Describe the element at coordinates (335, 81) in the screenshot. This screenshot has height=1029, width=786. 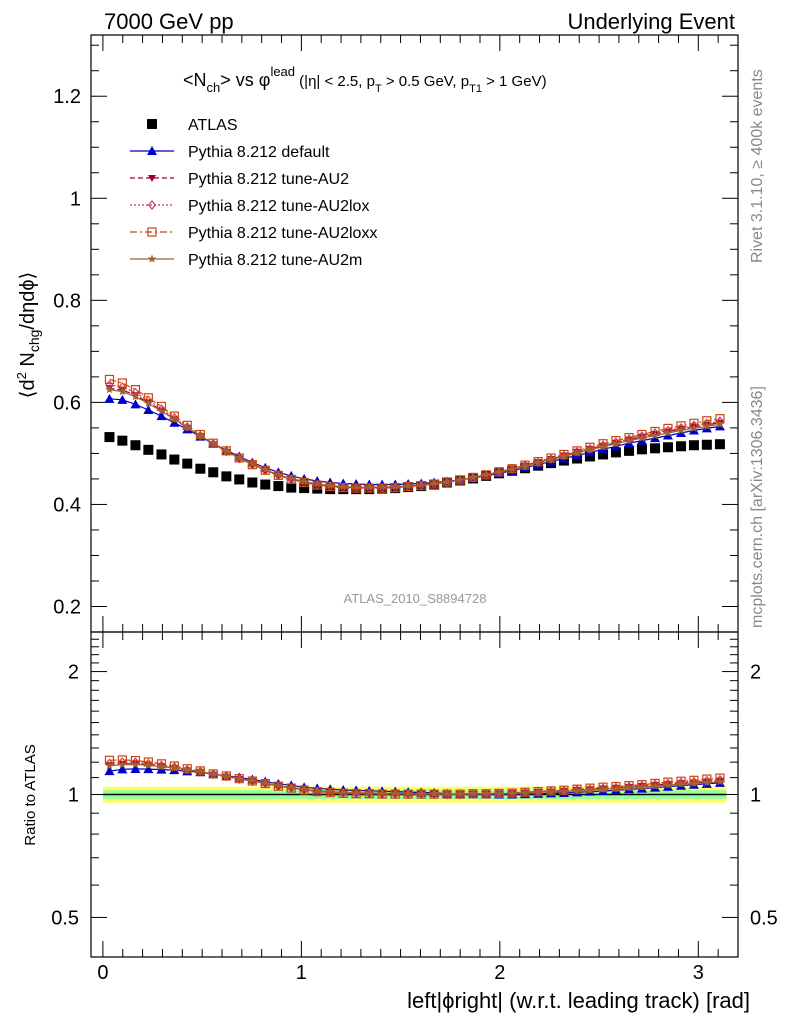
I see `title-cuts-a: (|η| < 2.5, p` at that location.